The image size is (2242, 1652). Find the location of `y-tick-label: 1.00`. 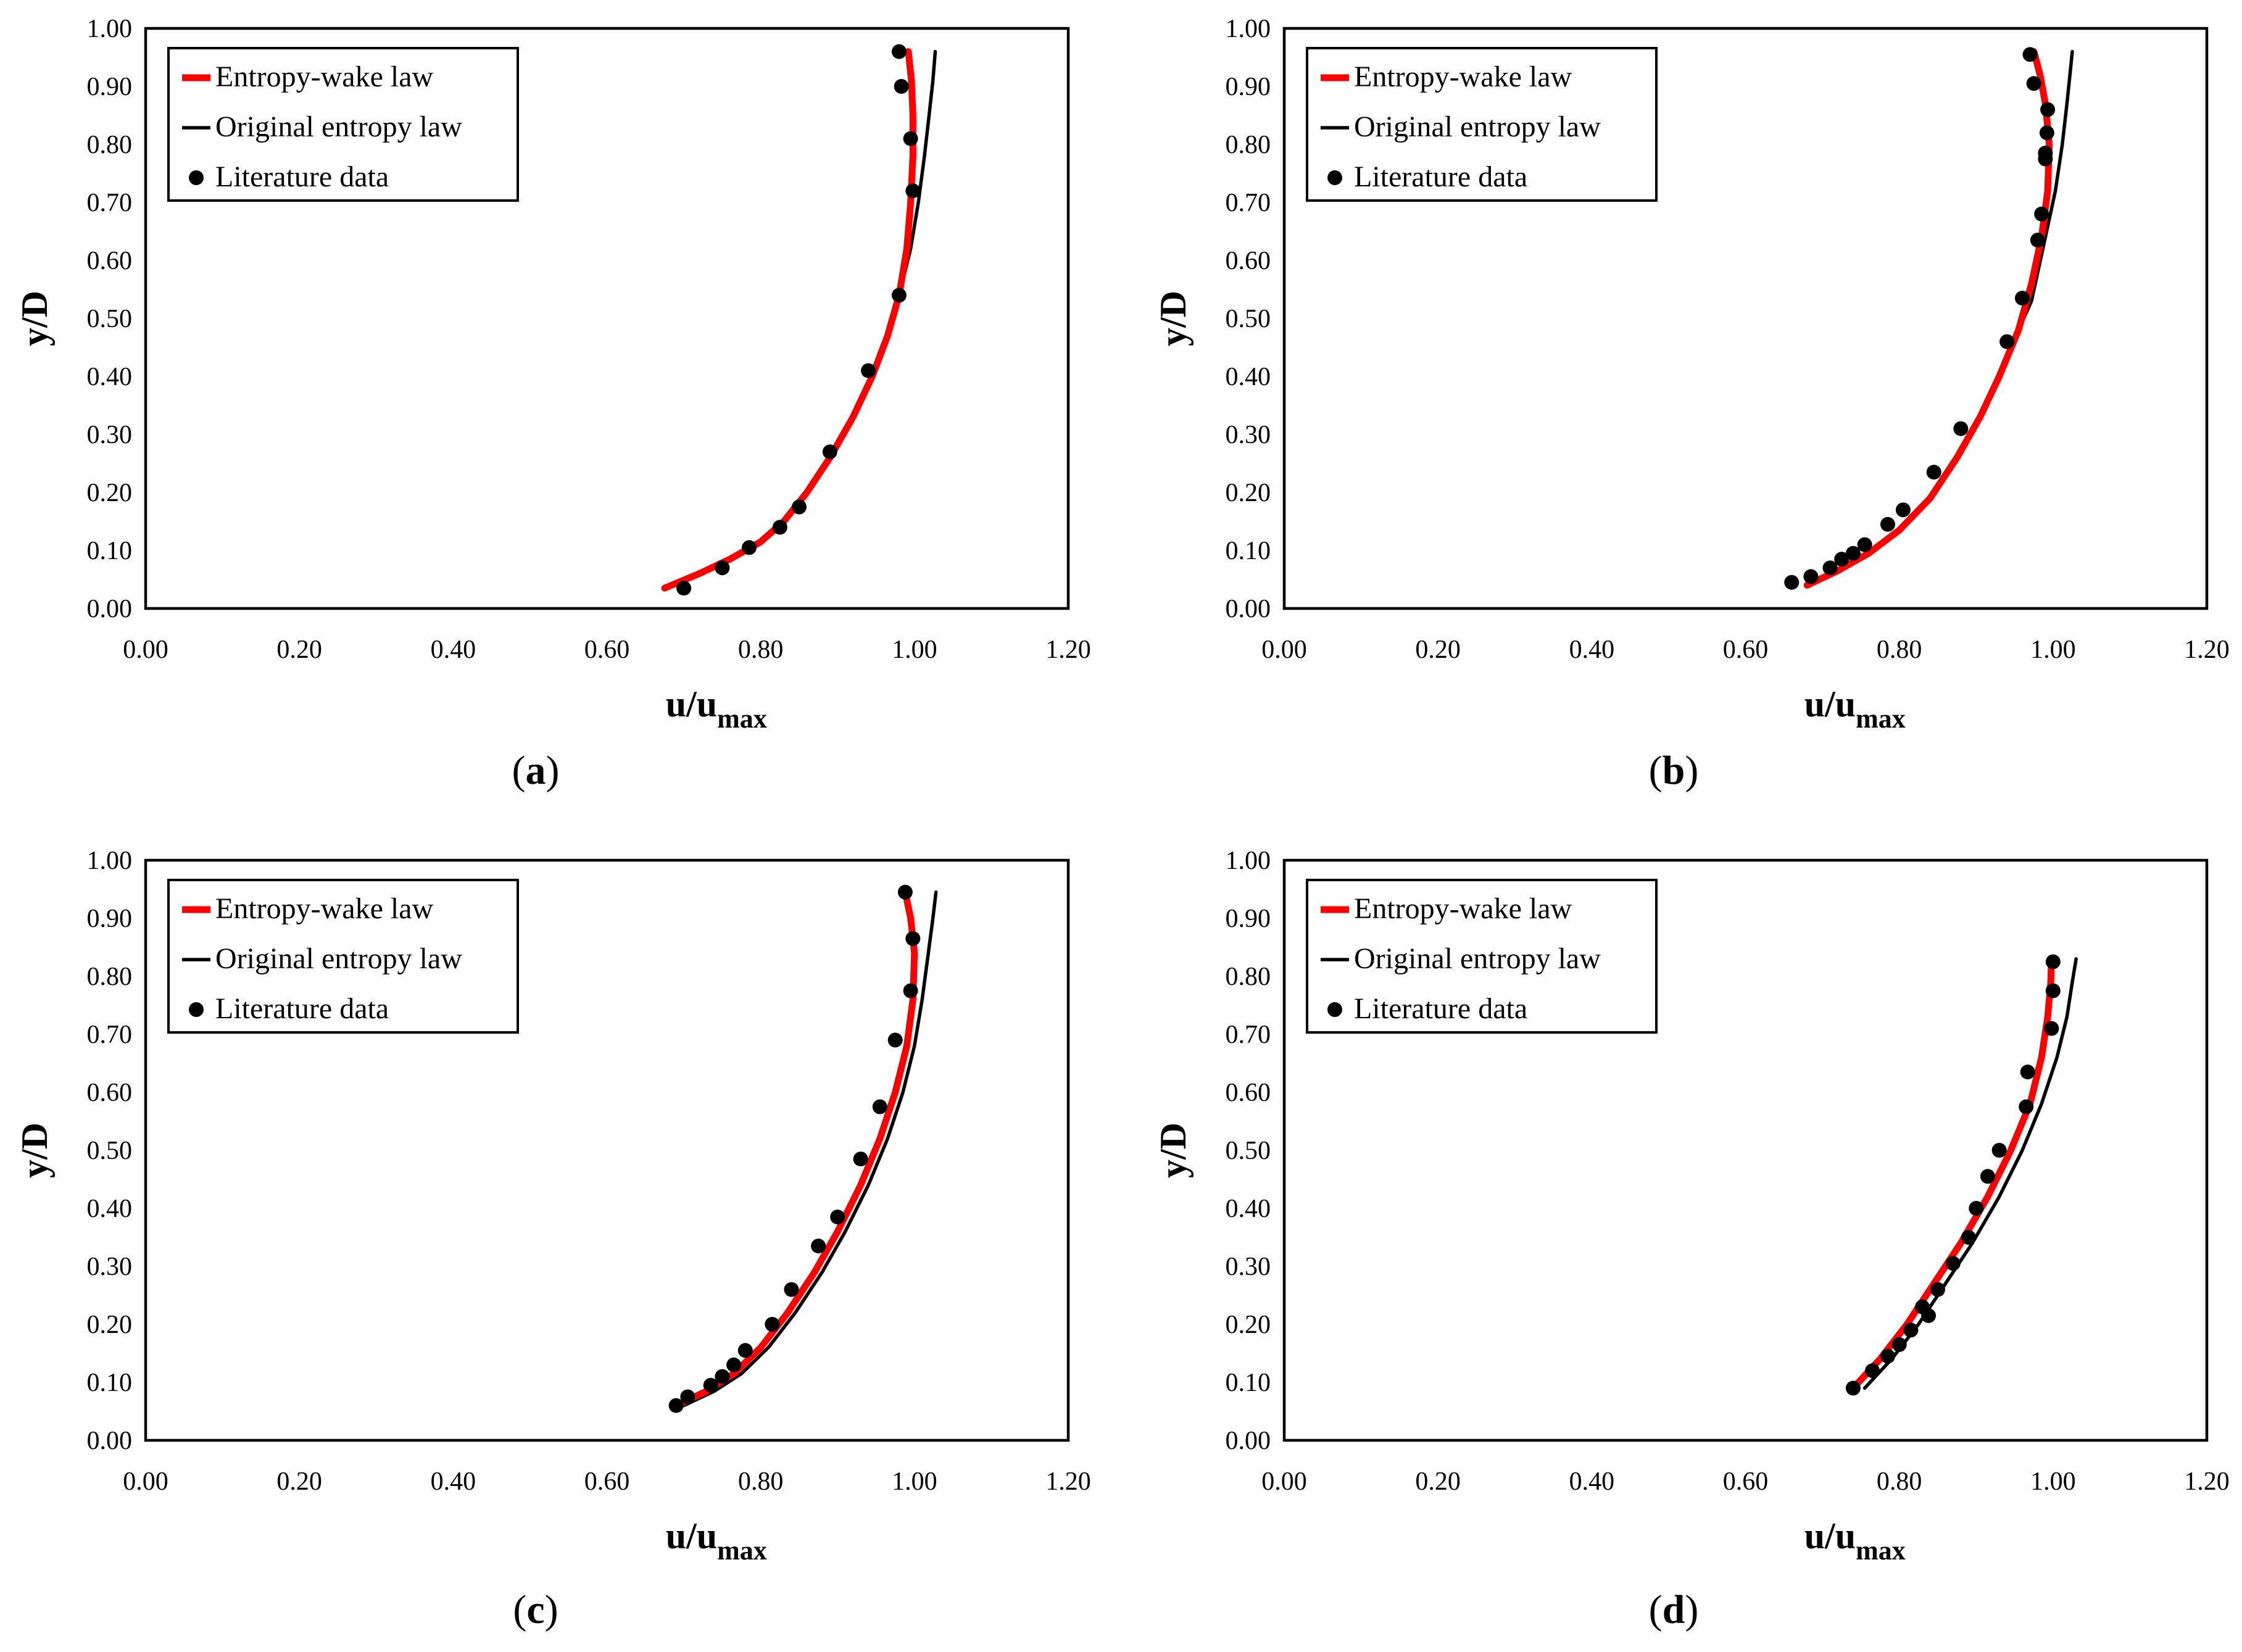

y-tick-label: 1.00 is located at coordinates (1248, 861).